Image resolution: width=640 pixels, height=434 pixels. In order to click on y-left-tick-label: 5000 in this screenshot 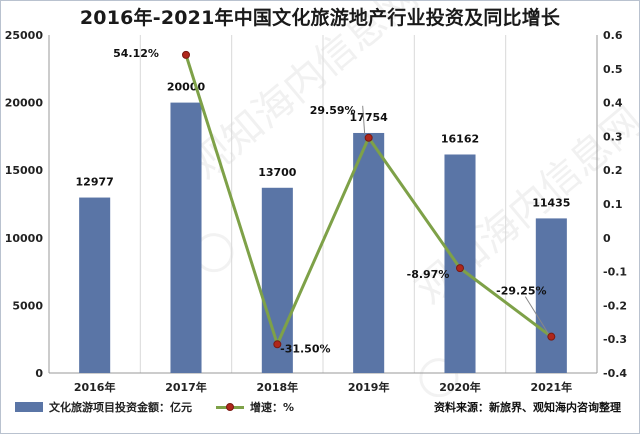, I will do `click(27, 305)`.